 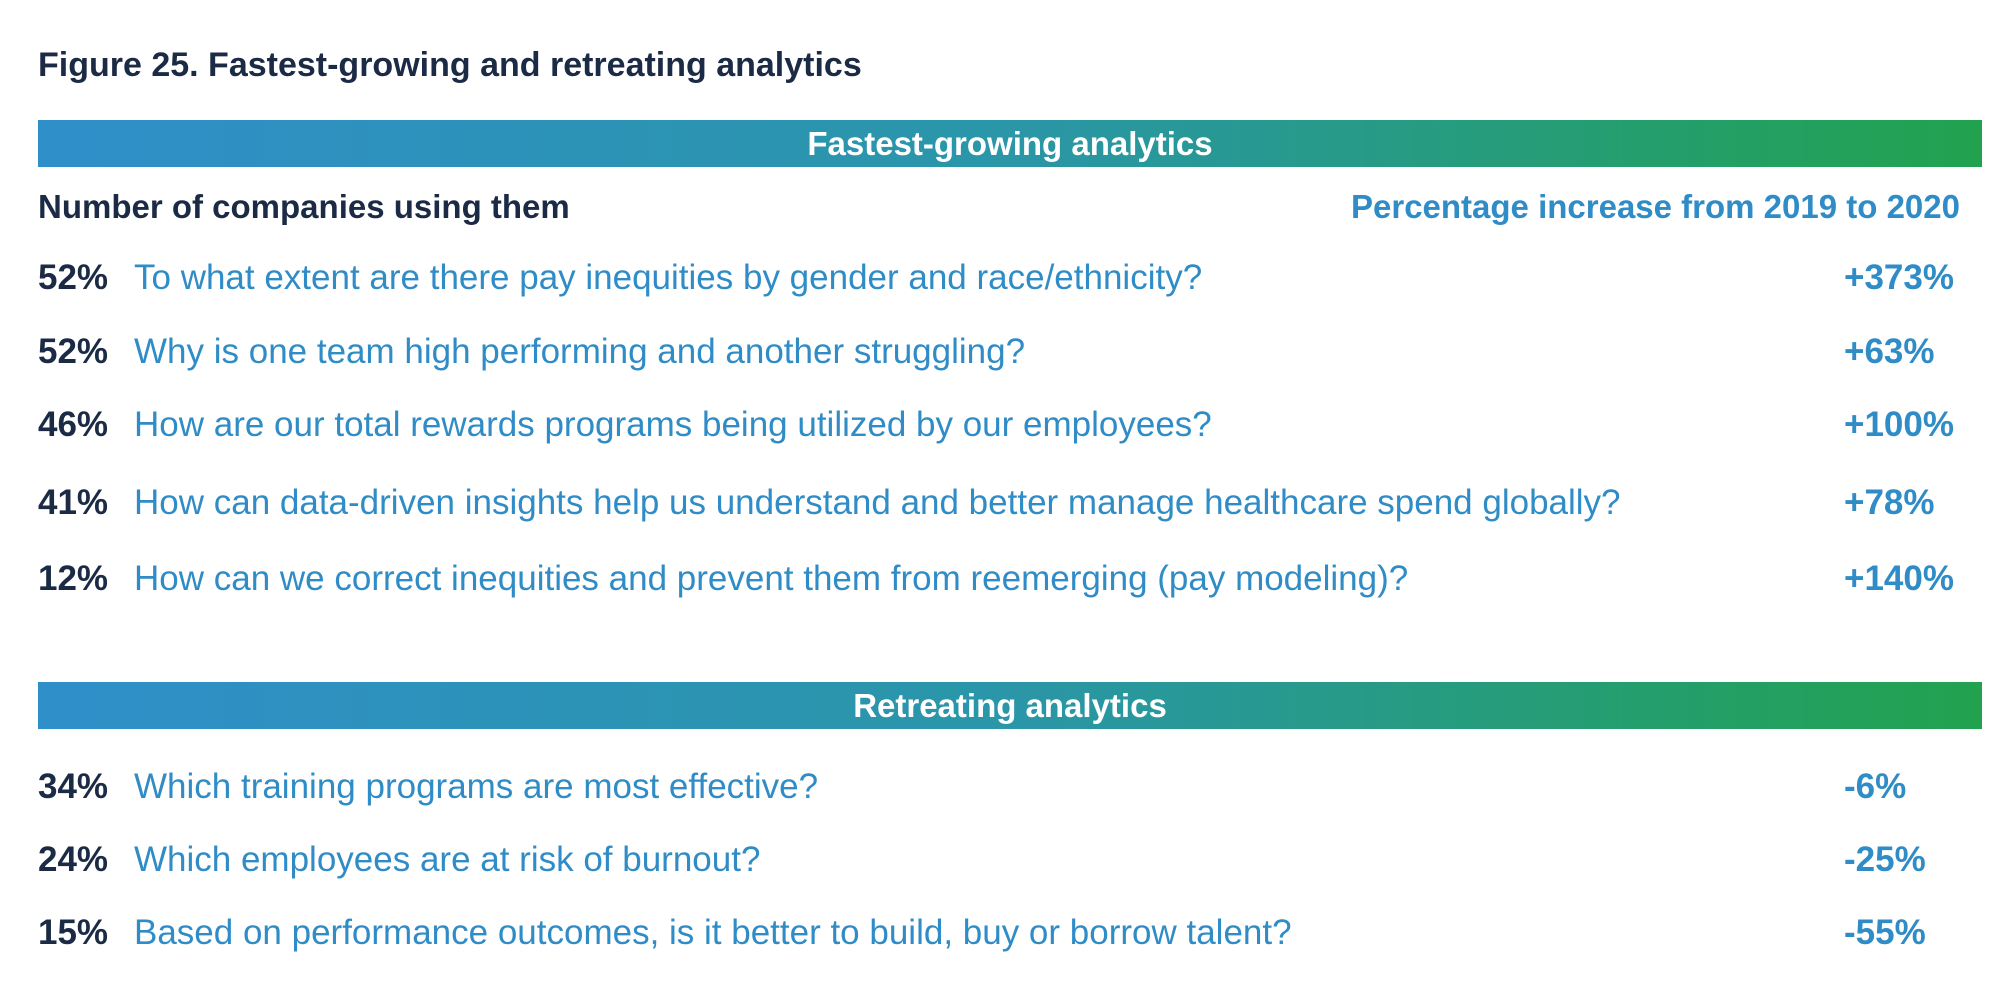 I want to click on column-header-companies: Number of companies using them, so click(x=304, y=206).